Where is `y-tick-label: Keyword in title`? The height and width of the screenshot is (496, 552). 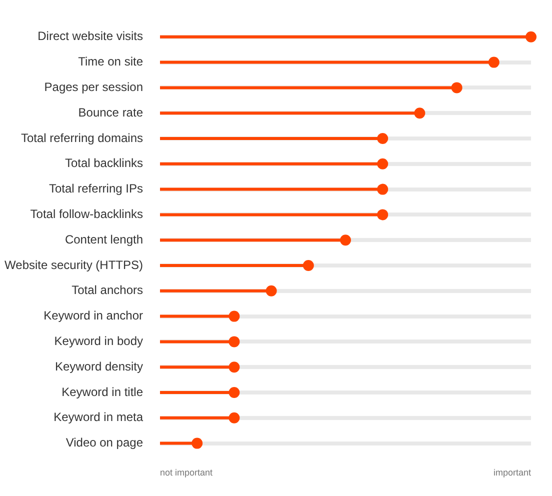
y-tick-label: Keyword in title is located at coordinates (103, 391).